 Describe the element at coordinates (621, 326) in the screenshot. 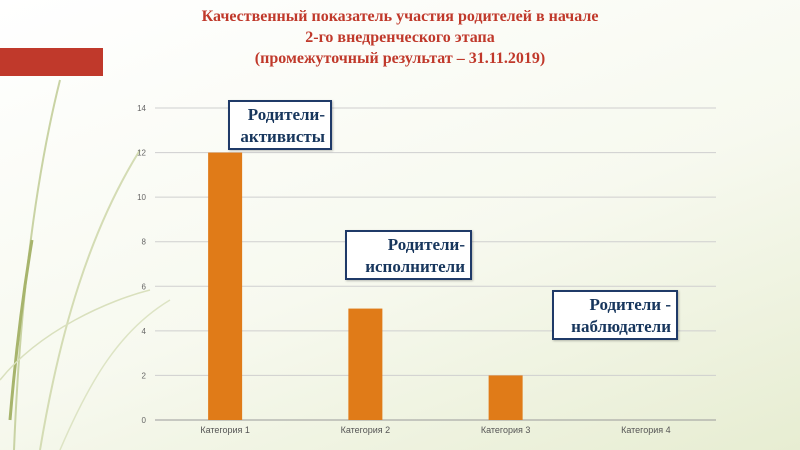

I see `callout-line: наблюдатели` at that location.